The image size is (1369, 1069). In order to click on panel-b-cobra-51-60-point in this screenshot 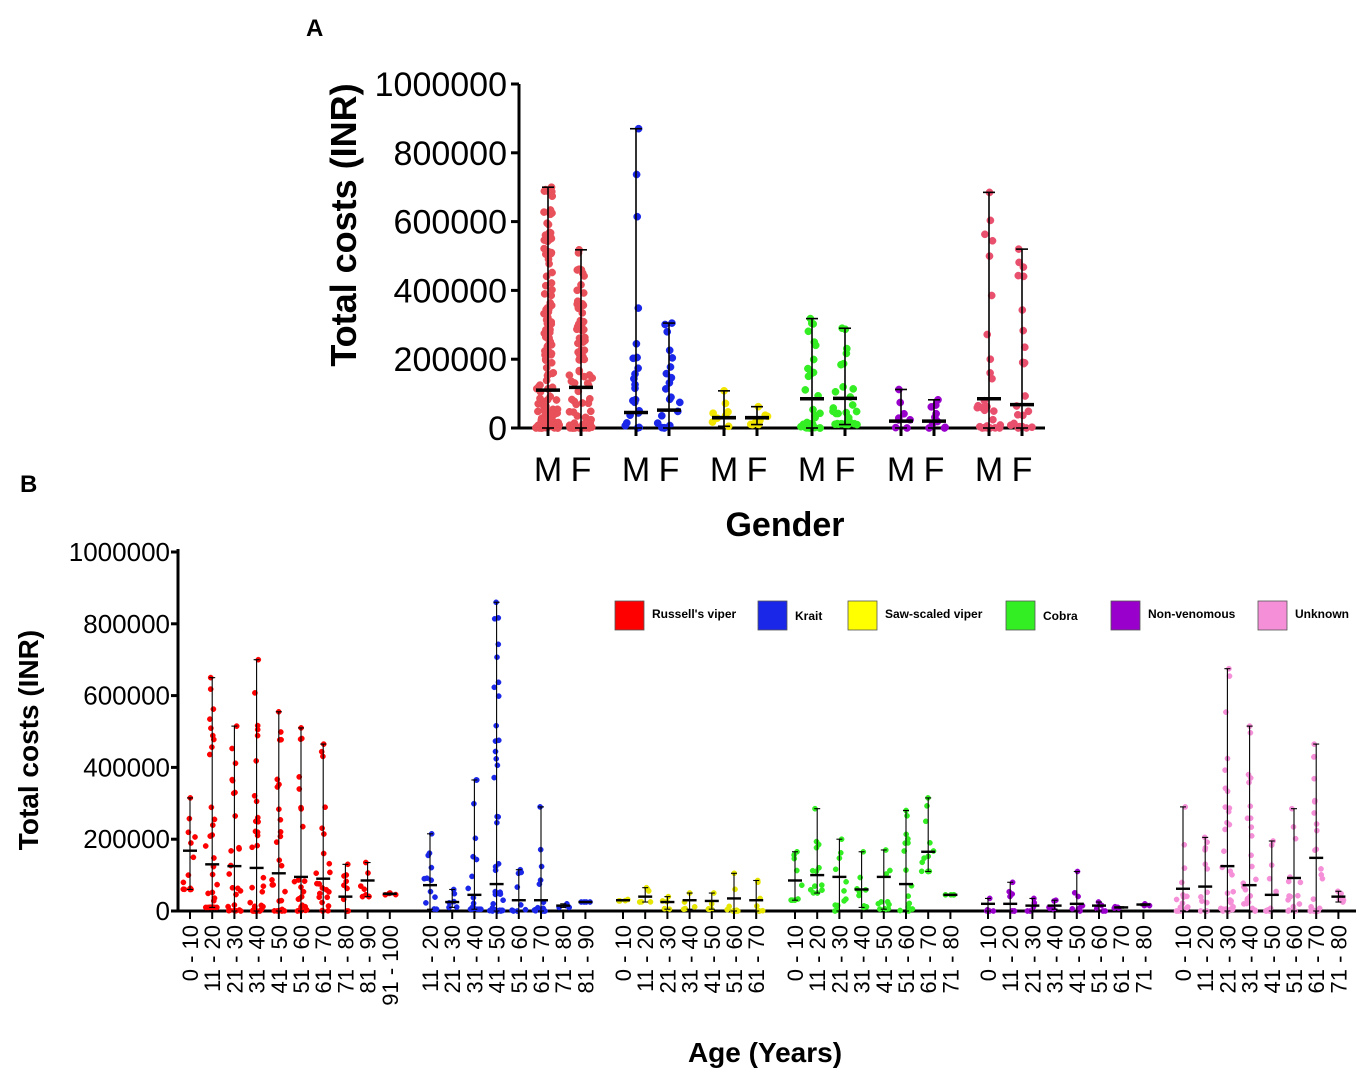, I will do `click(900, 910)`.